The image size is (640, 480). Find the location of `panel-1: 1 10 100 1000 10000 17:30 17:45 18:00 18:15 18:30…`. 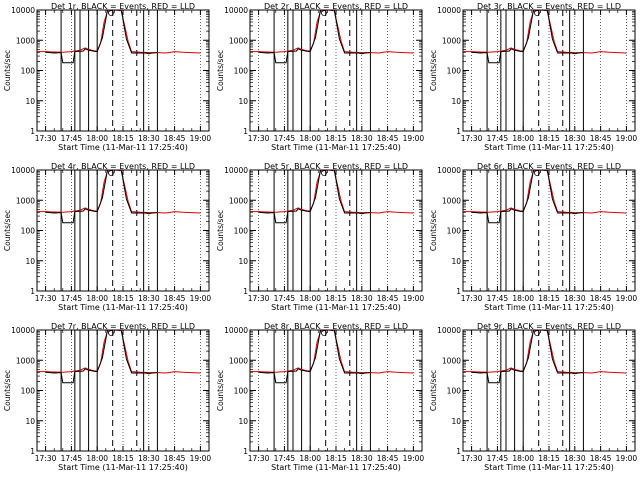

panel-1: 1 10 100 1000 10000 17:30 17:45 18:00 18:15 18:30… is located at coordinates (107, 77).